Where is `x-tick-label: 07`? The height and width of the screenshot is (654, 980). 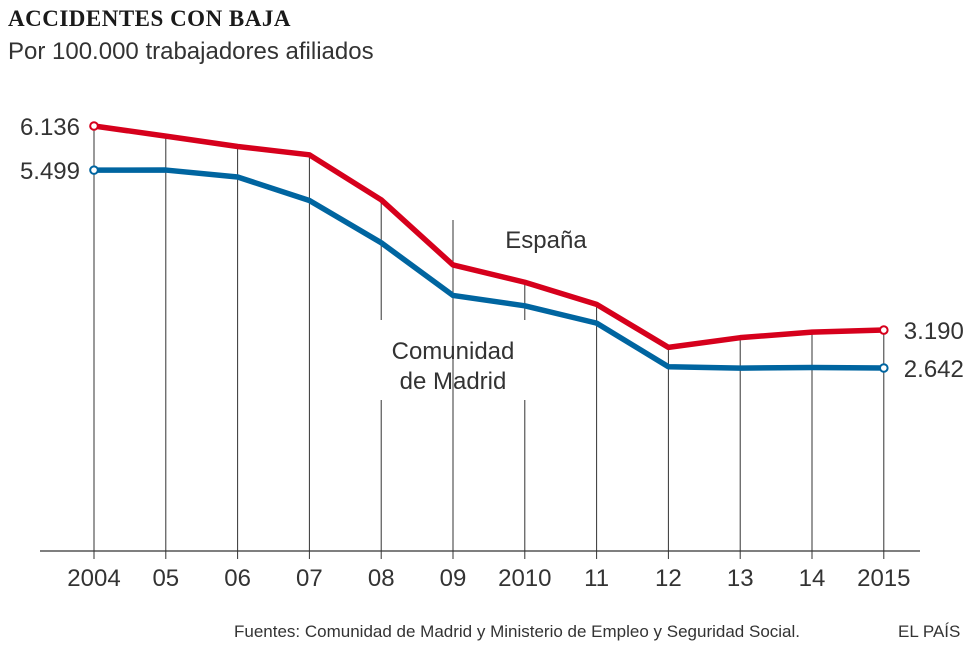
x-tick-label: 07 is located at coordinates (309, 578).